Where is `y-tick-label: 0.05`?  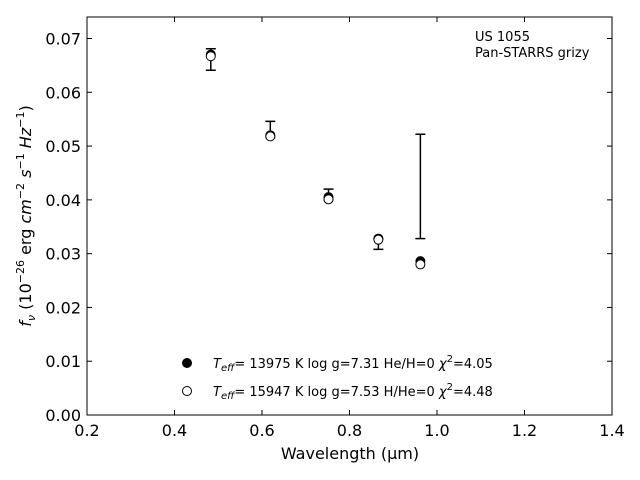
y-tick-label: 0.05 is located at coordinates (63, 146).